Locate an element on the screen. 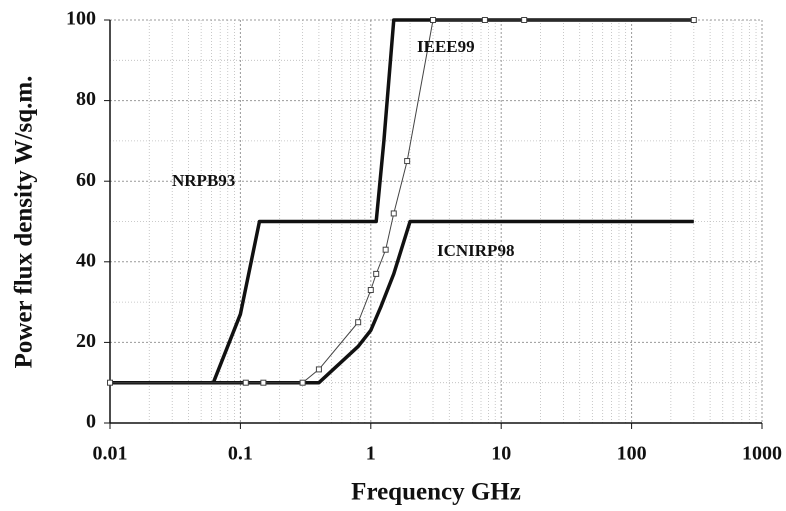 The height and width of the screenshot is (511, 786). x-axis-label: Frequency GHz is located at coordinates (436, 492).